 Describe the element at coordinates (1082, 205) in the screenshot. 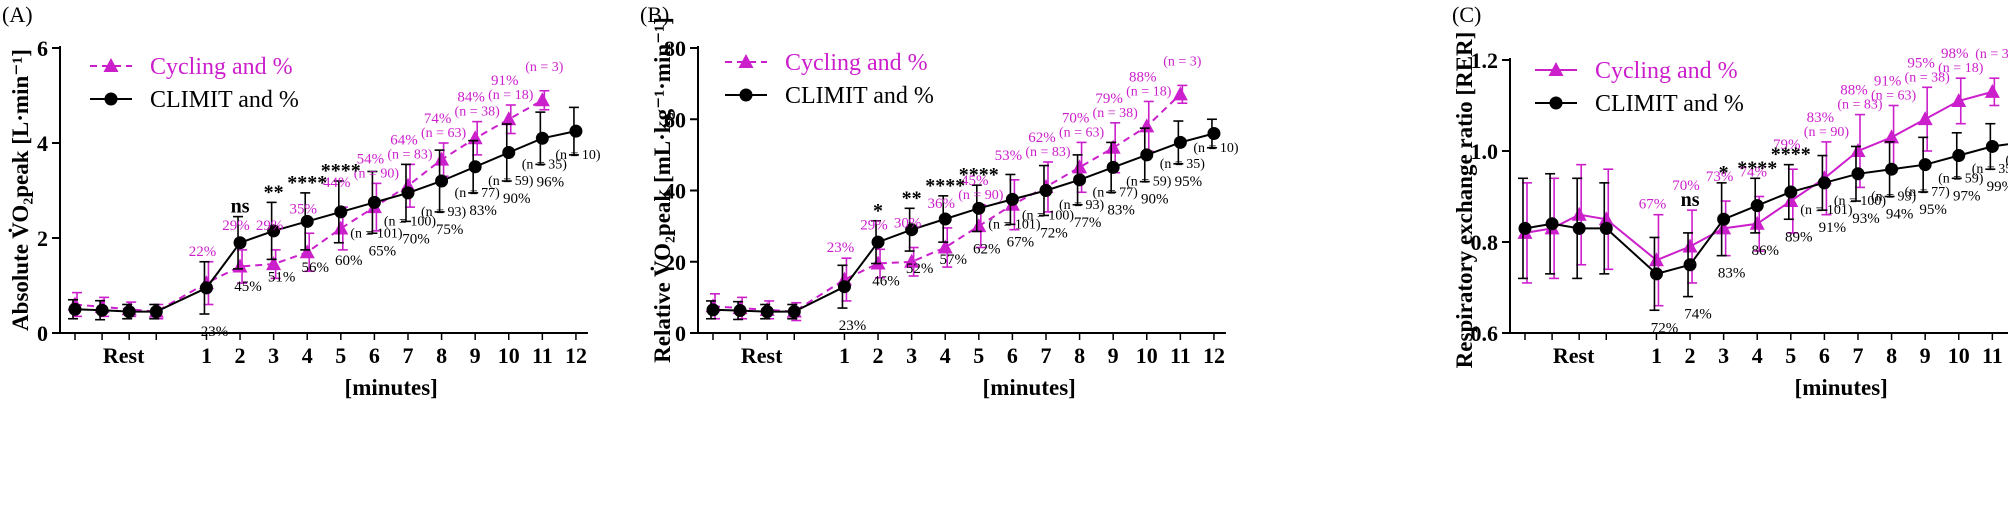

I see `bottom-annotation: (n = 93)` at that location.